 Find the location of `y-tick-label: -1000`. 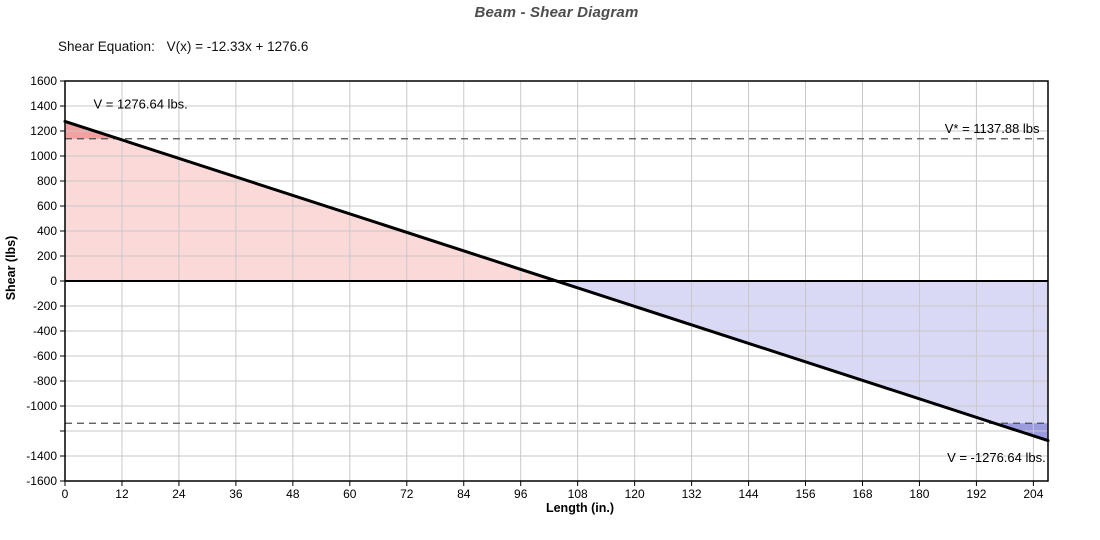

y-tick-label: -1000 is located at coordinates (41, 406).